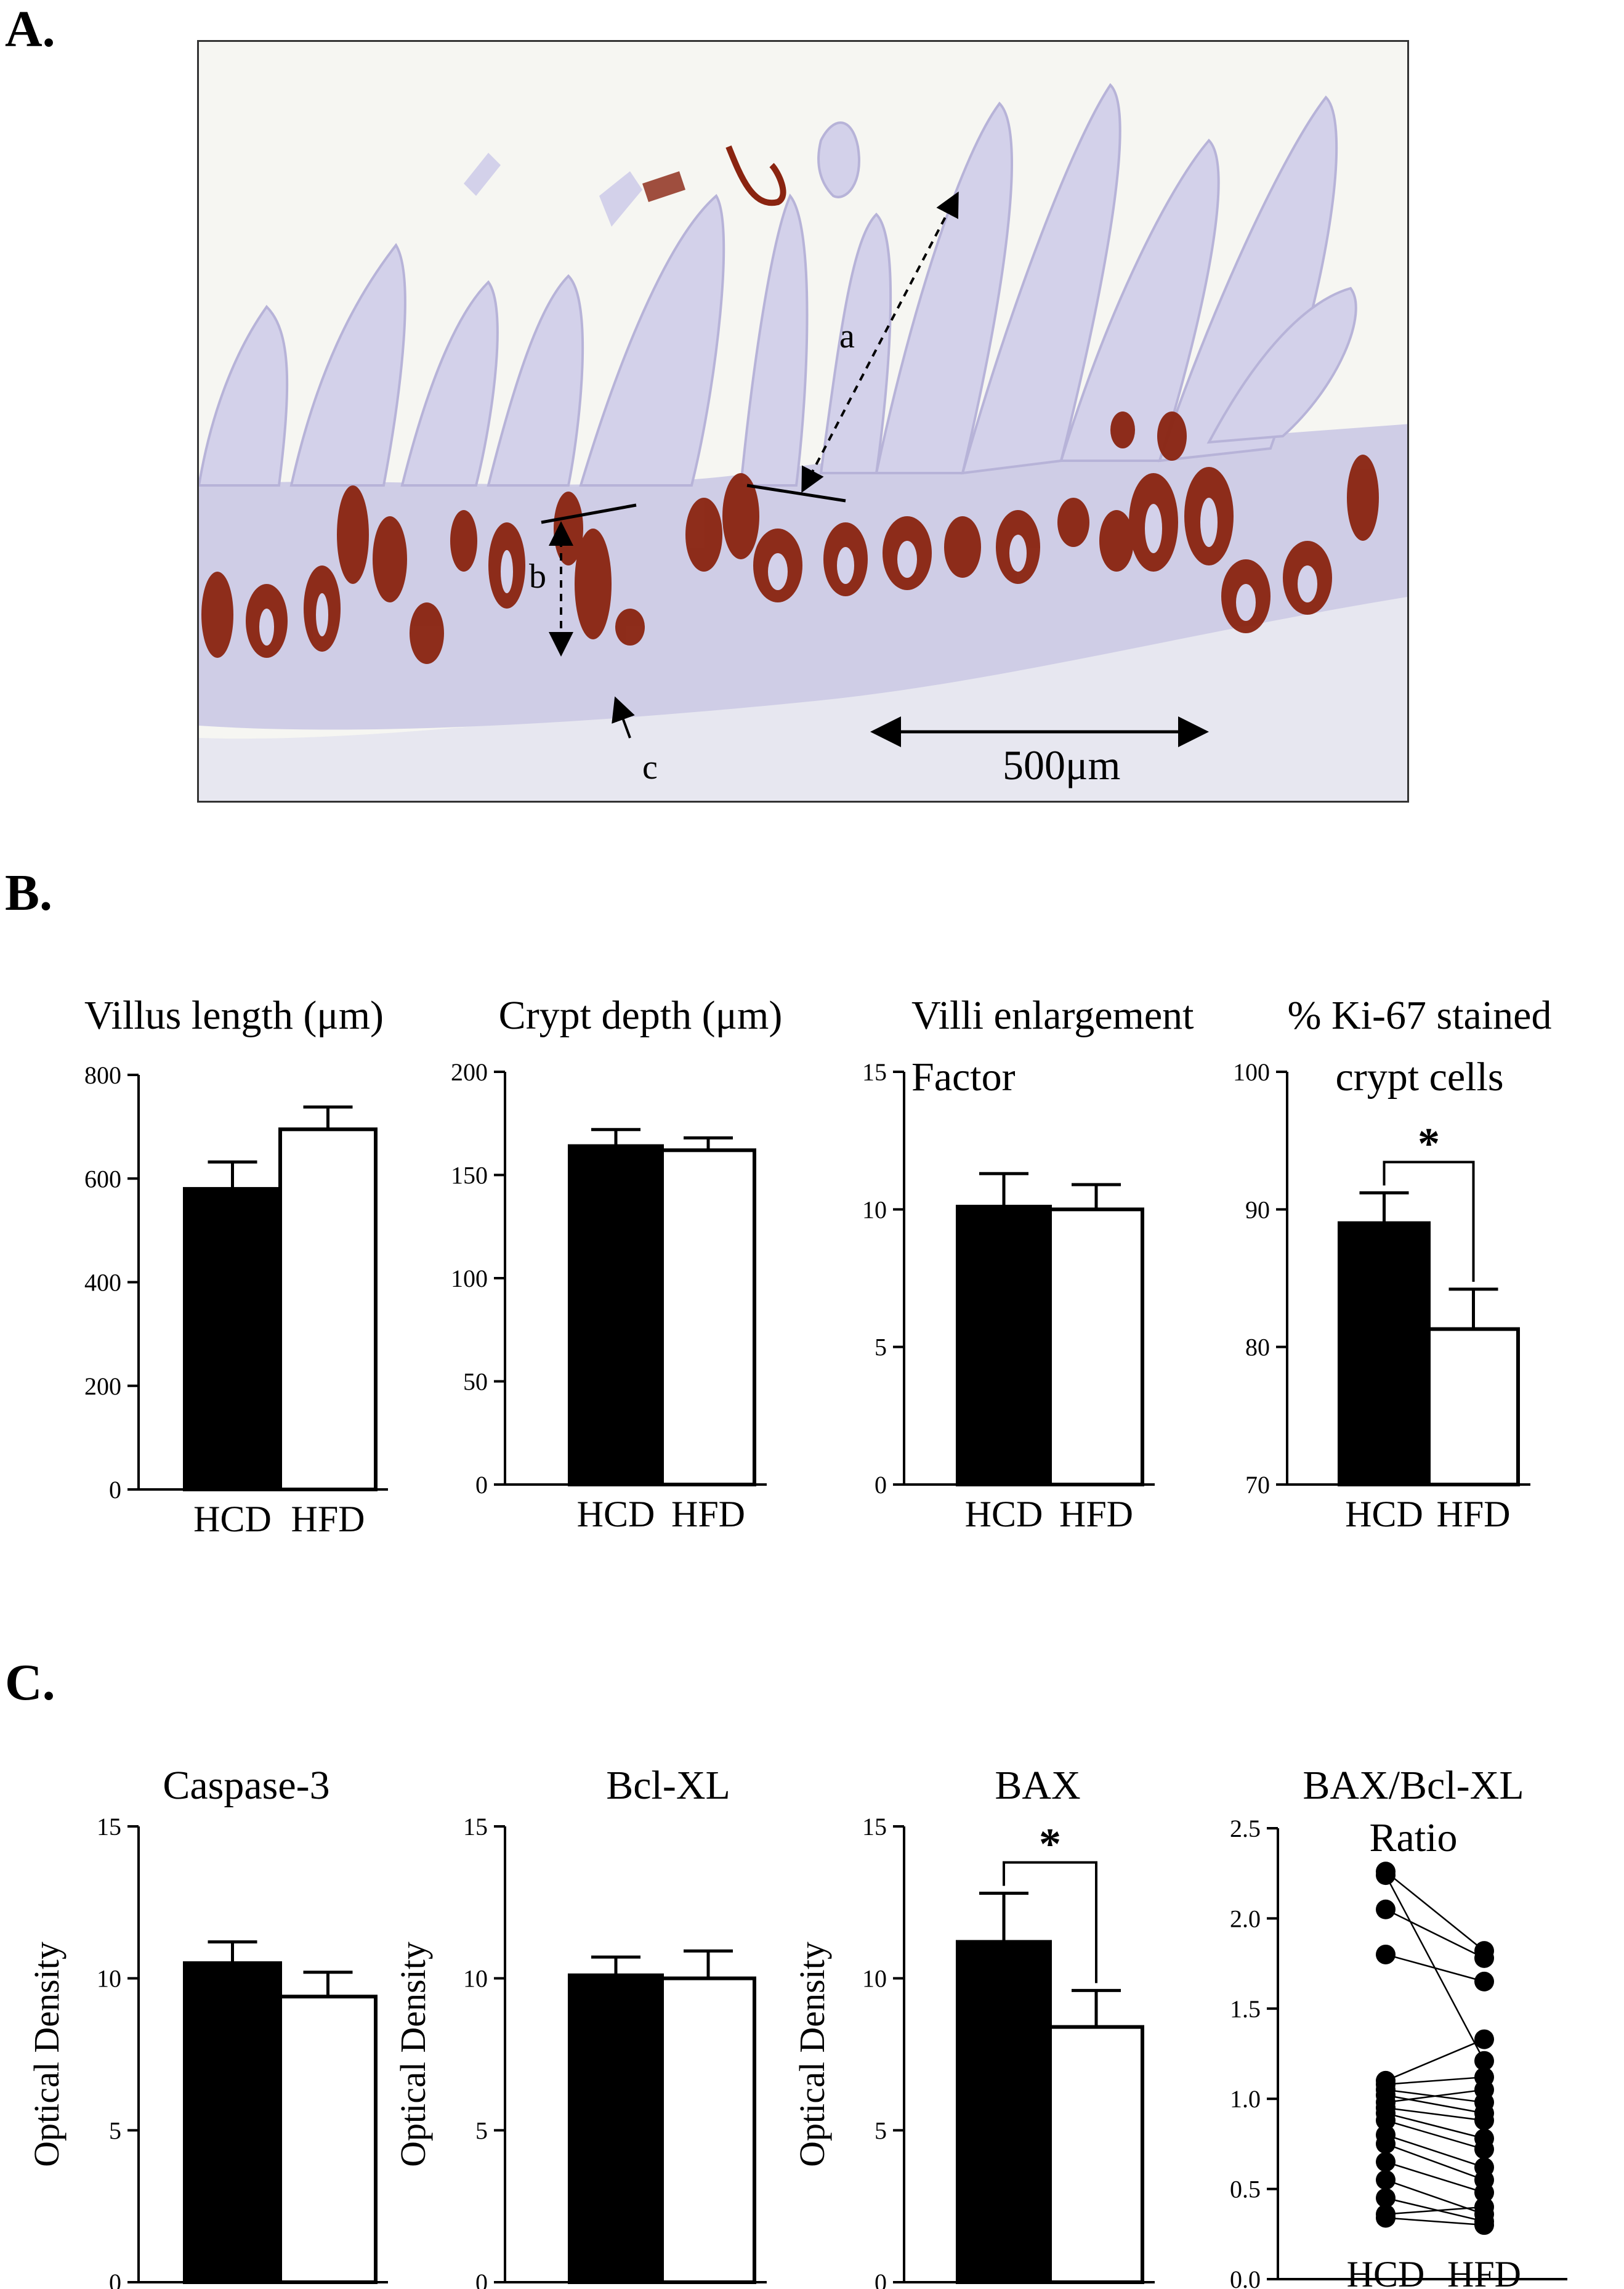  Describe the element at coordinates (1062, 765) in the screenshot. I see `scale-bar-label: 500μm` at that location.